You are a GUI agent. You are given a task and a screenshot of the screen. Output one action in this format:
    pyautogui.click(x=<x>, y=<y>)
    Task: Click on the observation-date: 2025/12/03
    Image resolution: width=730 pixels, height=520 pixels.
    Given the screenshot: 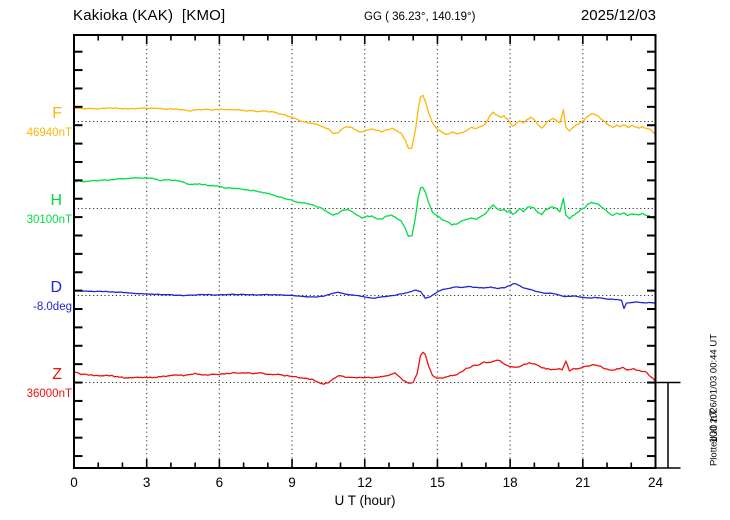 What is the action you would take?
    pyautogui.click(x=618, y=15)
    